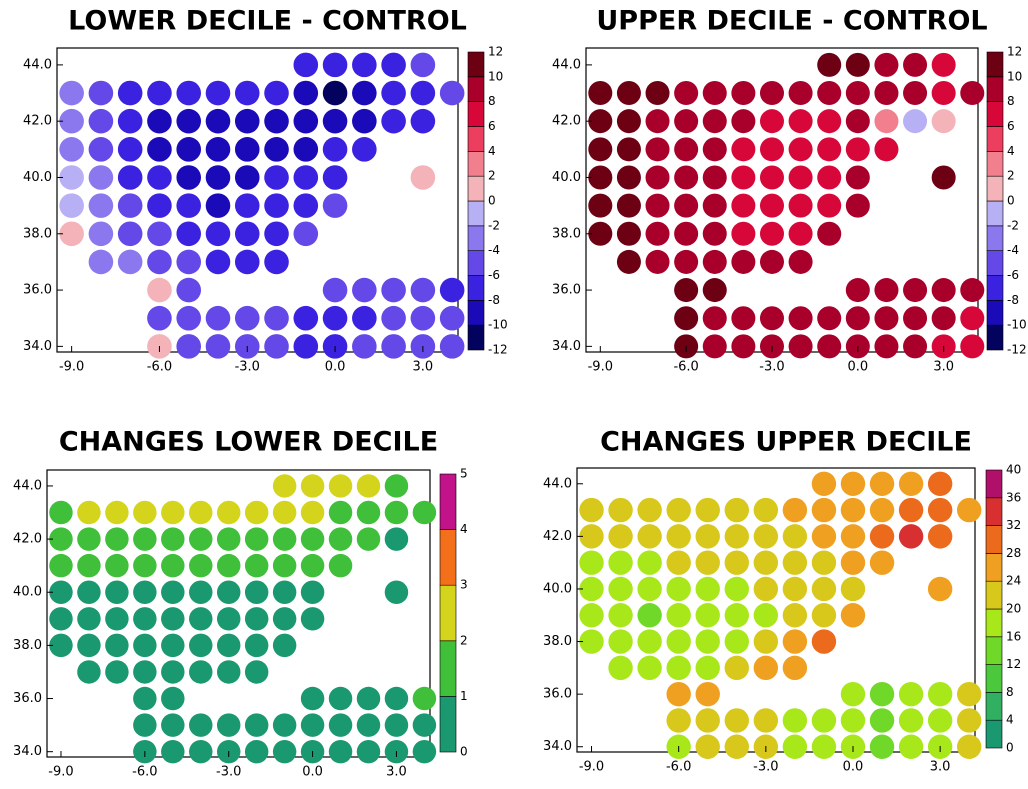  I want to click on colorbar-label: 10, so click(1014, 76).